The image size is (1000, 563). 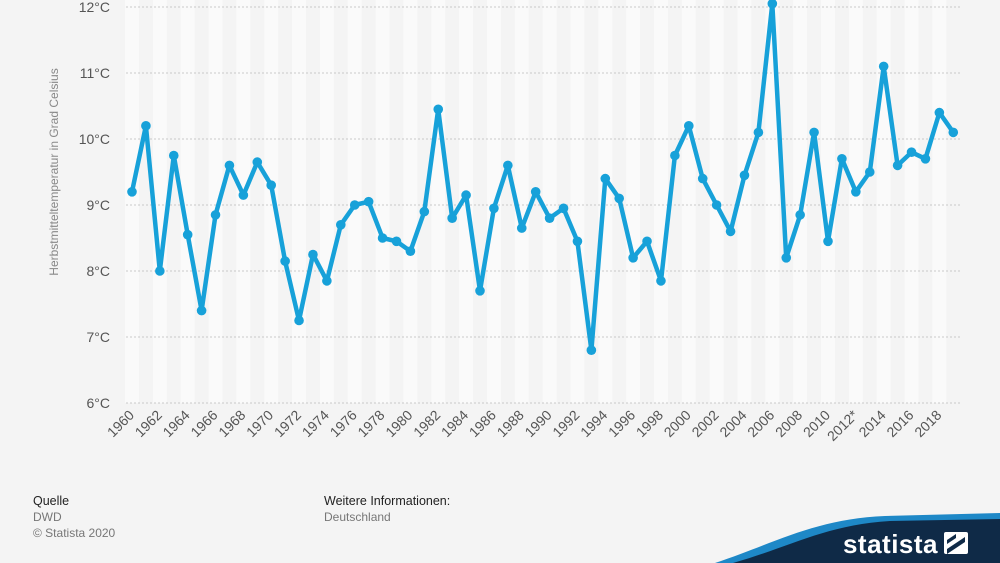 I want to click on x-tick-label: 2008, so click(x=788, y=423).